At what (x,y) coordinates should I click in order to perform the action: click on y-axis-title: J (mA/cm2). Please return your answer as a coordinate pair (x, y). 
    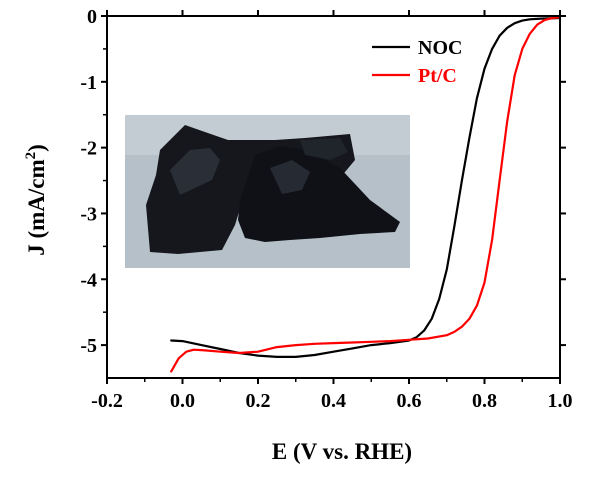
    Looking at the image, I should click on (36, 200).